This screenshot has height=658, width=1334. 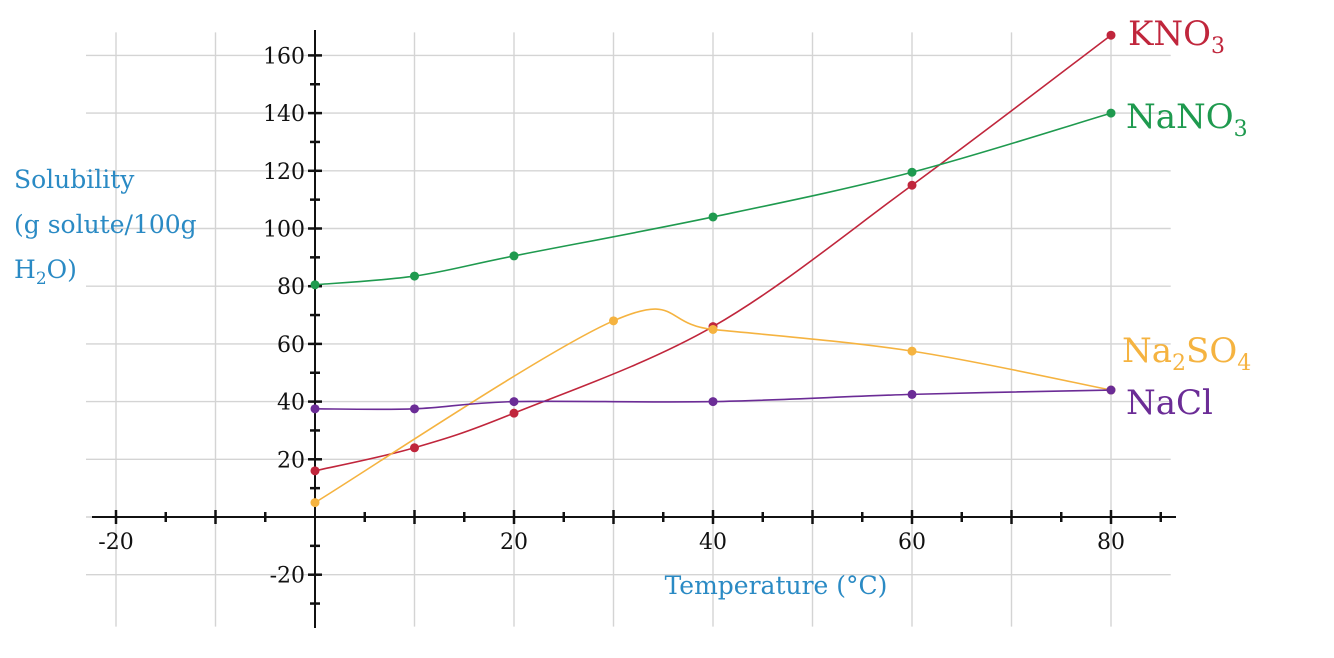 What do you see at coordinates (1187, 119) in the screenshot?
I see `series-label-nano3: NaNO3` at bounding box center [1187, 119].